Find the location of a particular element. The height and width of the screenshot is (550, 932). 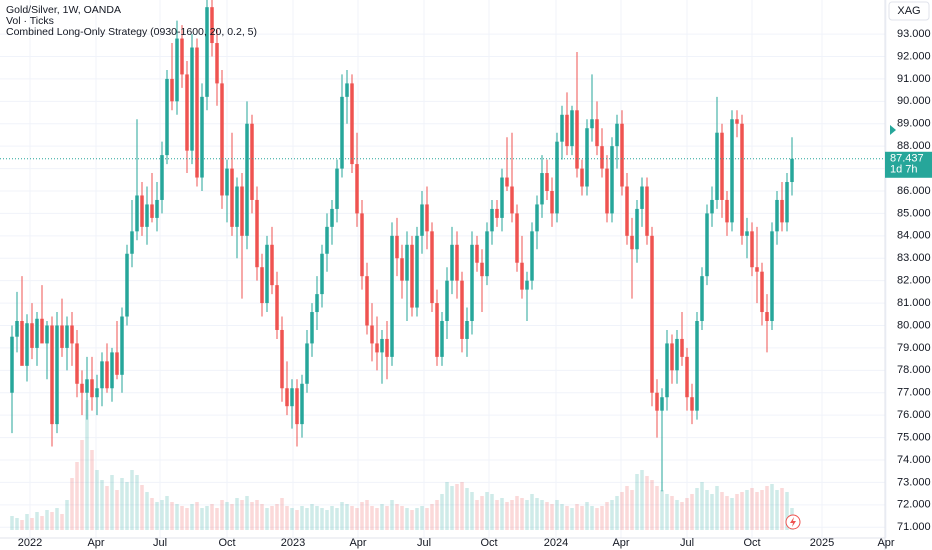

symbol-box is located at coordinates (909, 11).